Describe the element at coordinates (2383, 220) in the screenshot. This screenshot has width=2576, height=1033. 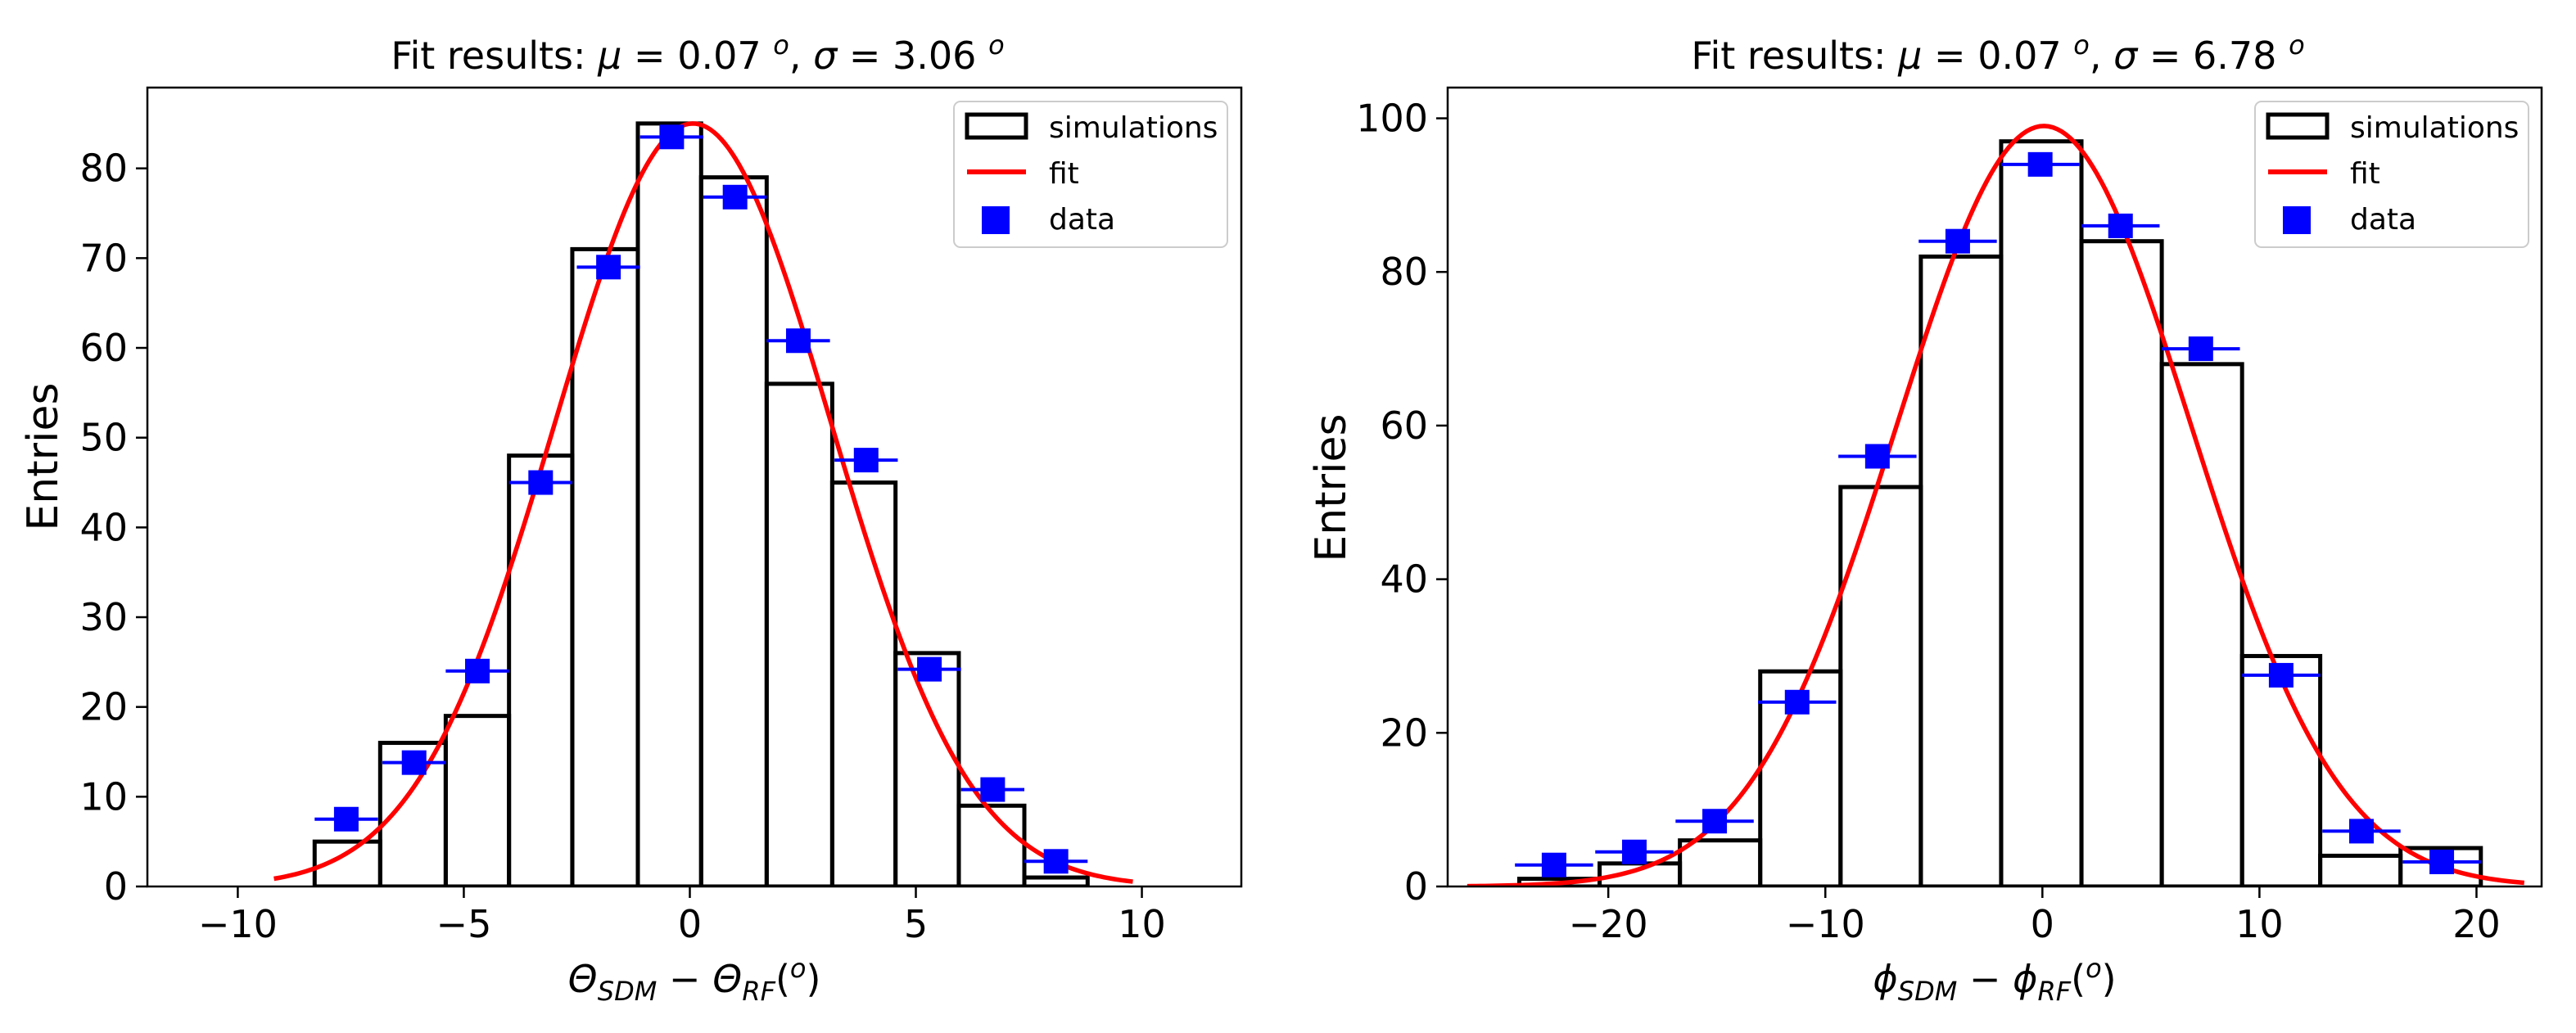
I see `phi-legend-data-label: data` at that location.